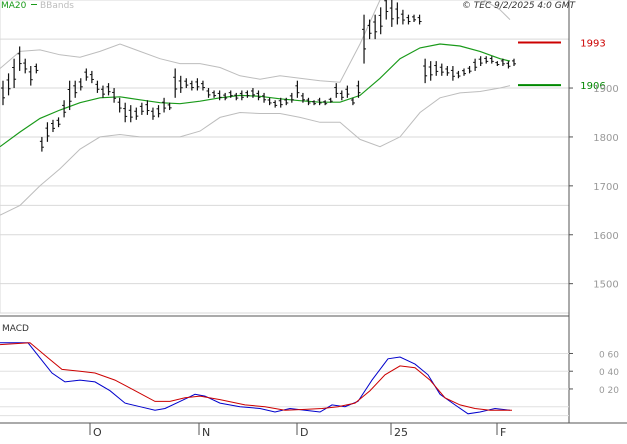 This screenshot has width=627, height=444. Describe the element at coordinates (57, 6) in the screenshot. I see `legend-bbands: BBands` at that location.